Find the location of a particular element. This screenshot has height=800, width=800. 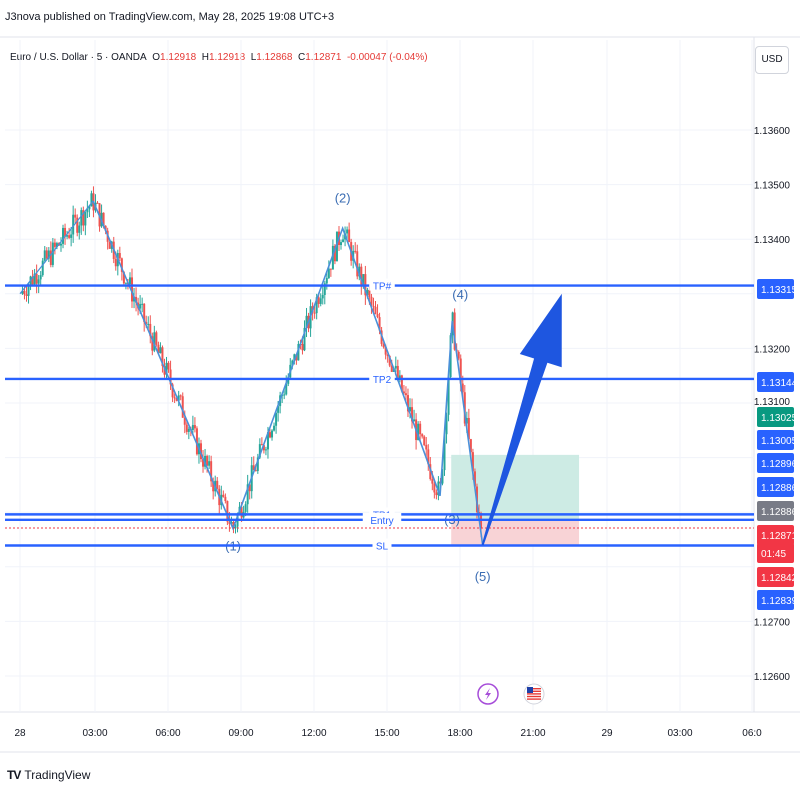

wave-label: (2) is located at coordinates (343, 197).